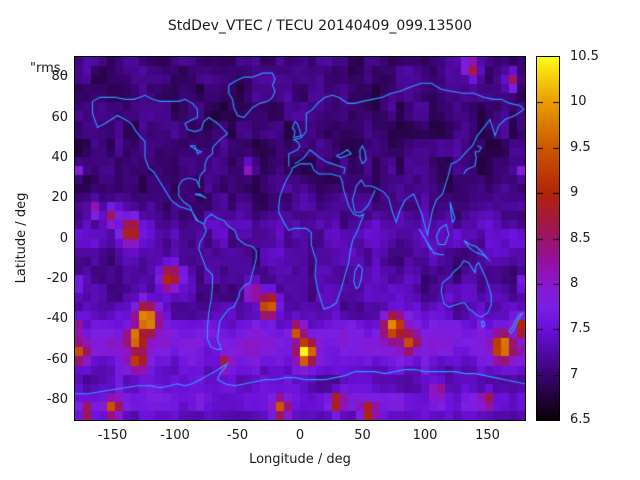 This screenshot has height=480, width=640. I want to click on y-tick-label: -60, so click(57, 359).